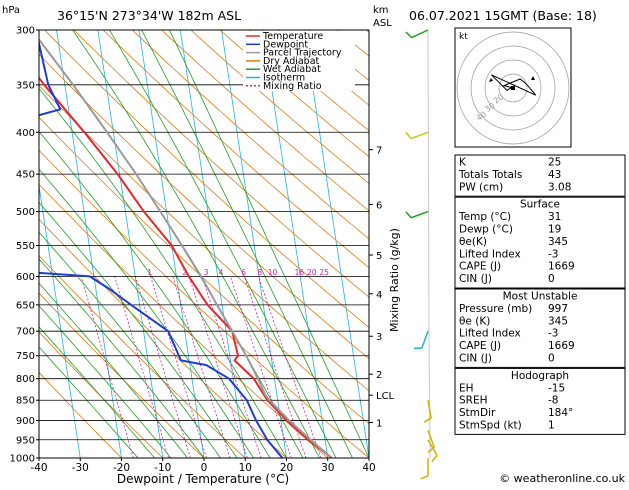 The width and height of the screenshot is (629, 490). Describe the element at coordinates (11, 10) in the screenshot. I see `hpa-axis-title: hPa` at that location.